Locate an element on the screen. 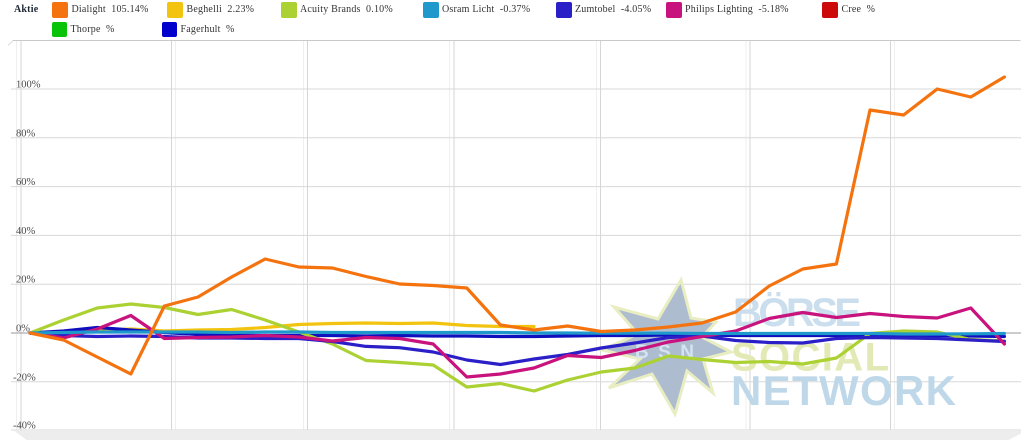 The height and width of the screenshot is (440, 1024). svg-text: -20% is located at coordinates (24, 377).